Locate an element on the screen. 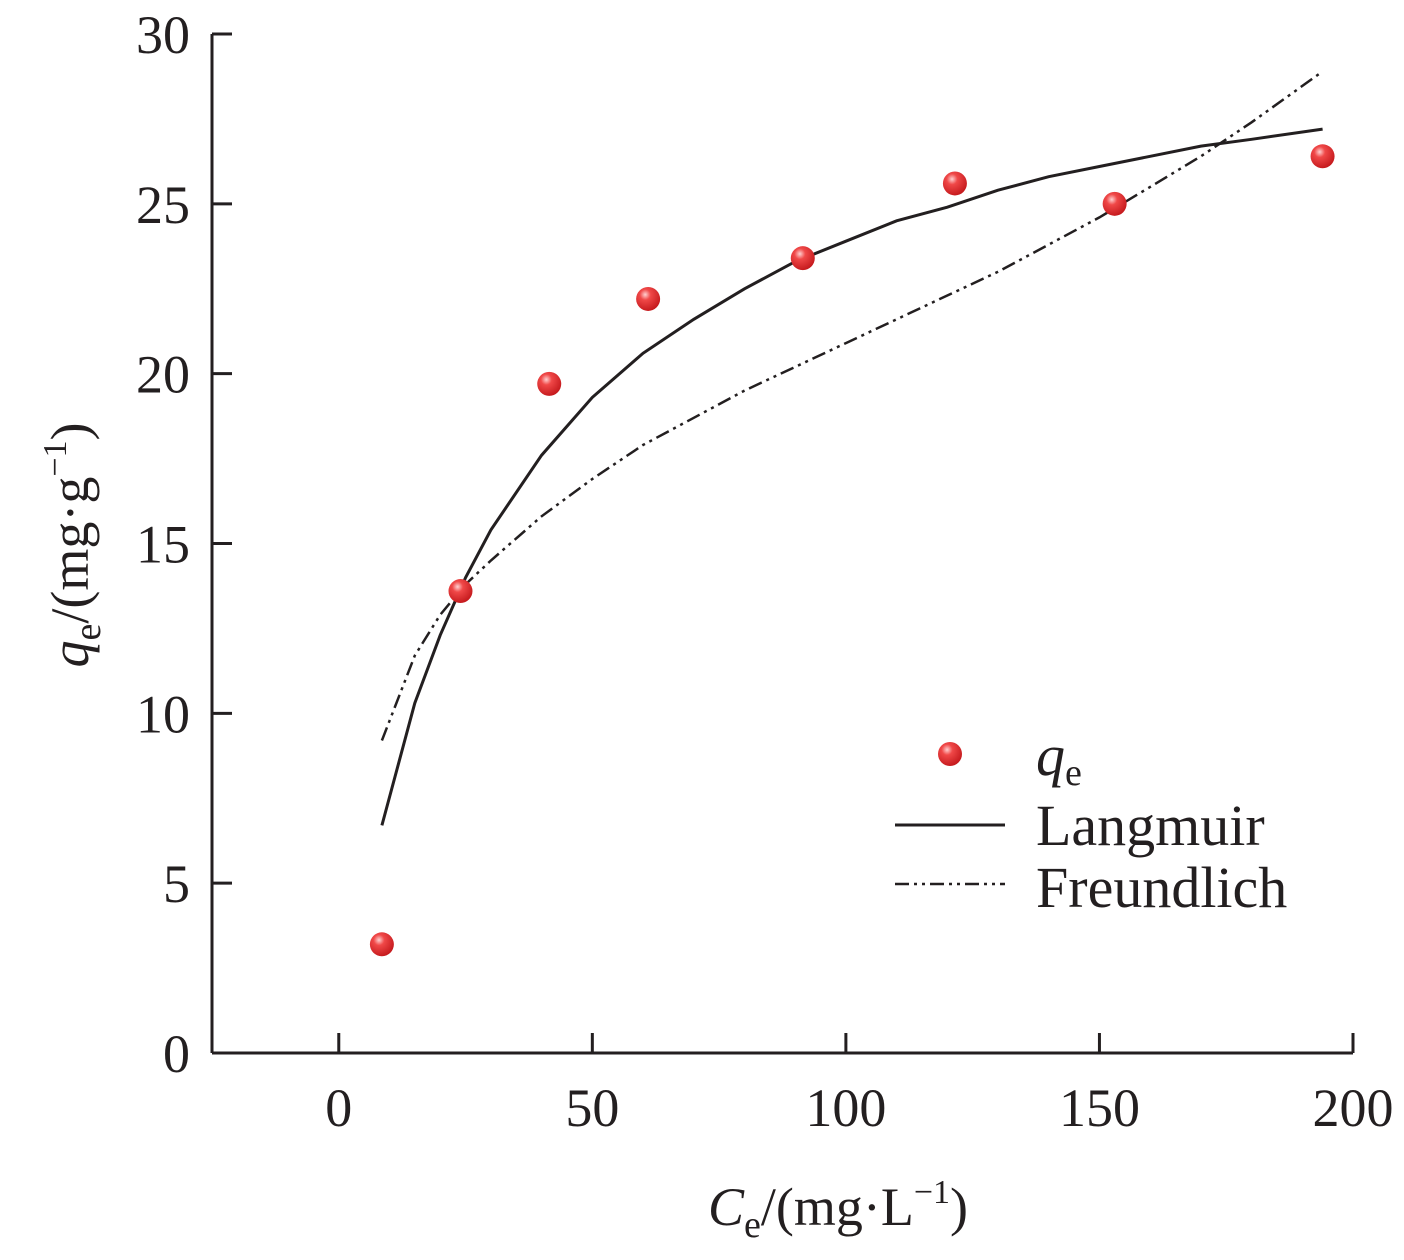  legend-label-qe: qe is located at coordinates (1059, 758).